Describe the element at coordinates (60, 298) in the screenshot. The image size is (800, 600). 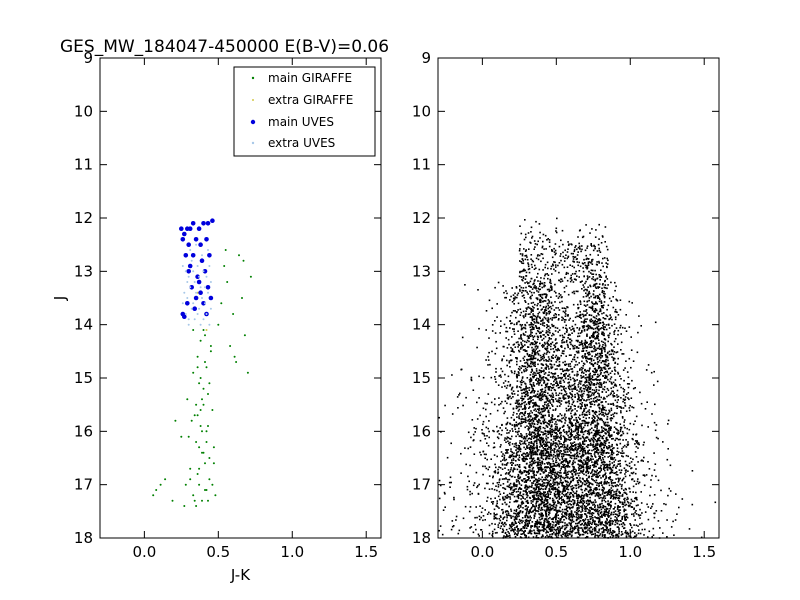
I see `y-axis-label: J` at that location.